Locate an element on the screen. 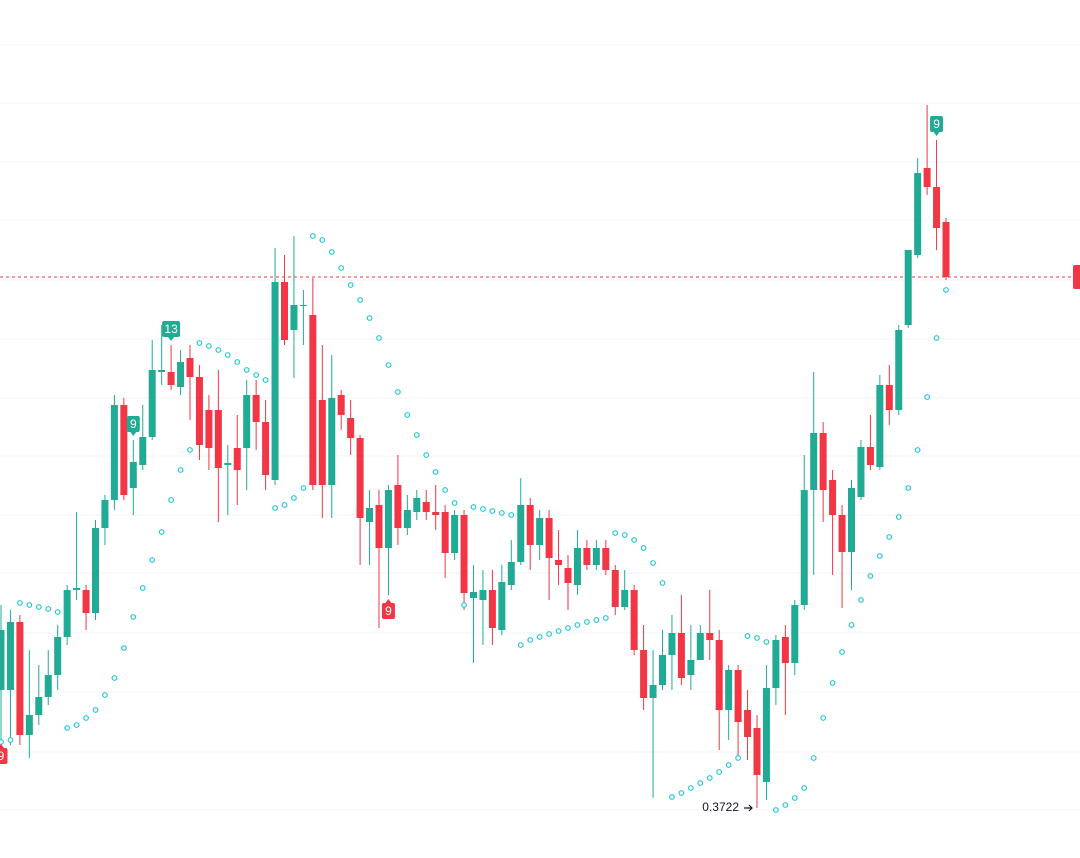 The image size is (1080, 858). td-label-box is located at coordinates (171, 329).